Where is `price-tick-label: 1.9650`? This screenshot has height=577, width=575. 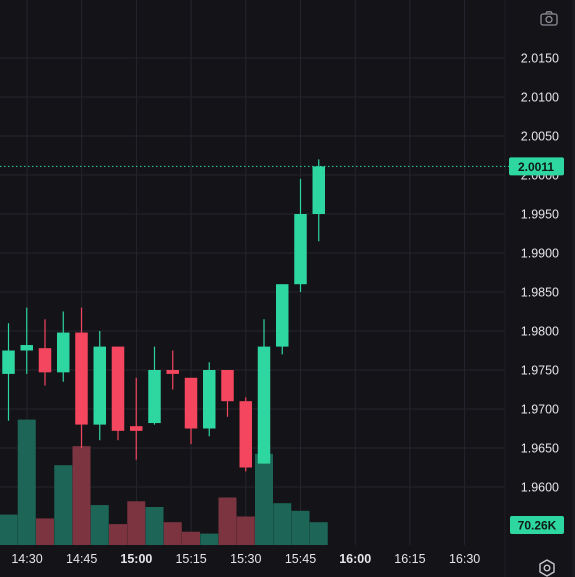
price-tick-label: 1.9650 is located at coordinates (540, 449).